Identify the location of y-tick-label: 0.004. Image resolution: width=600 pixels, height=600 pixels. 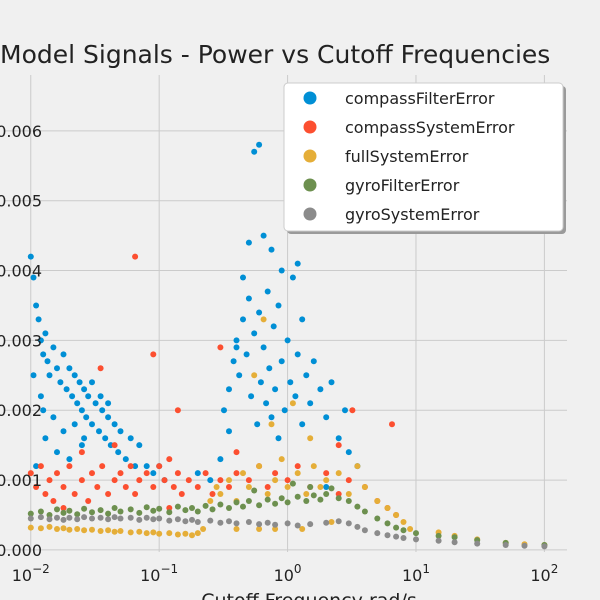
(21, 271).